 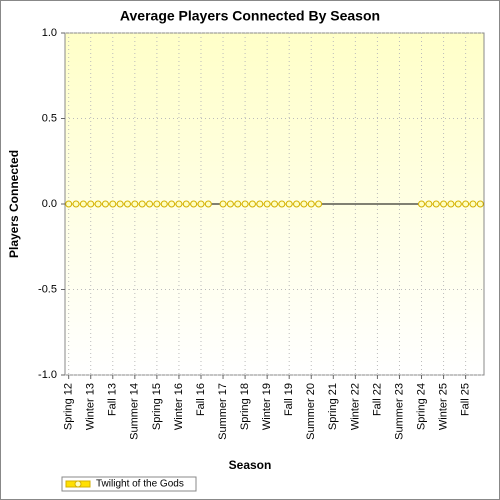 I want to click on x-tick-label: Spring 18, so click(x=245, y=406).